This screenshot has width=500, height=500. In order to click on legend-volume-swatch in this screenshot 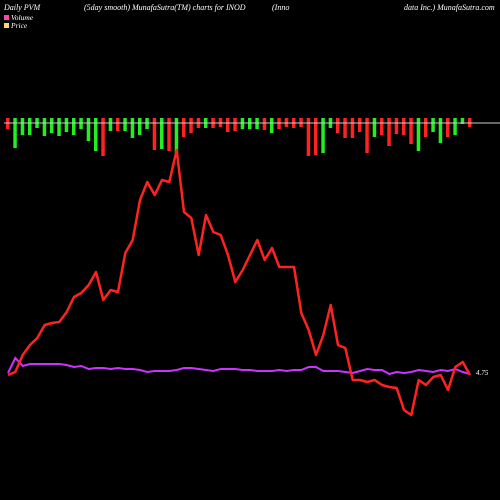, I will do `click(6, 17)`.